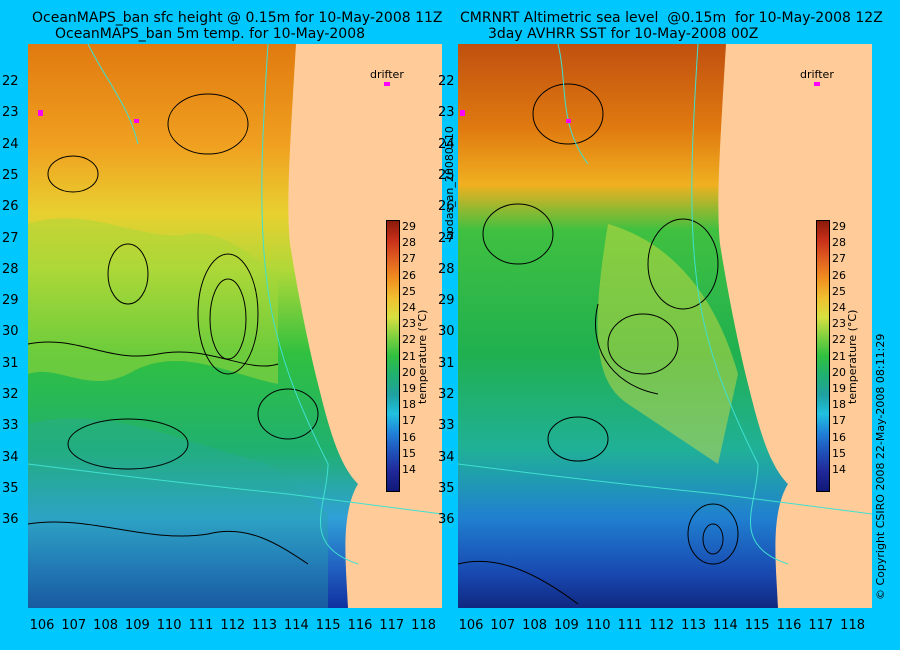 The width and height of the screenshot is (900, 650). I want to click on colorbar-tick-left: 26, so click(409, 275).